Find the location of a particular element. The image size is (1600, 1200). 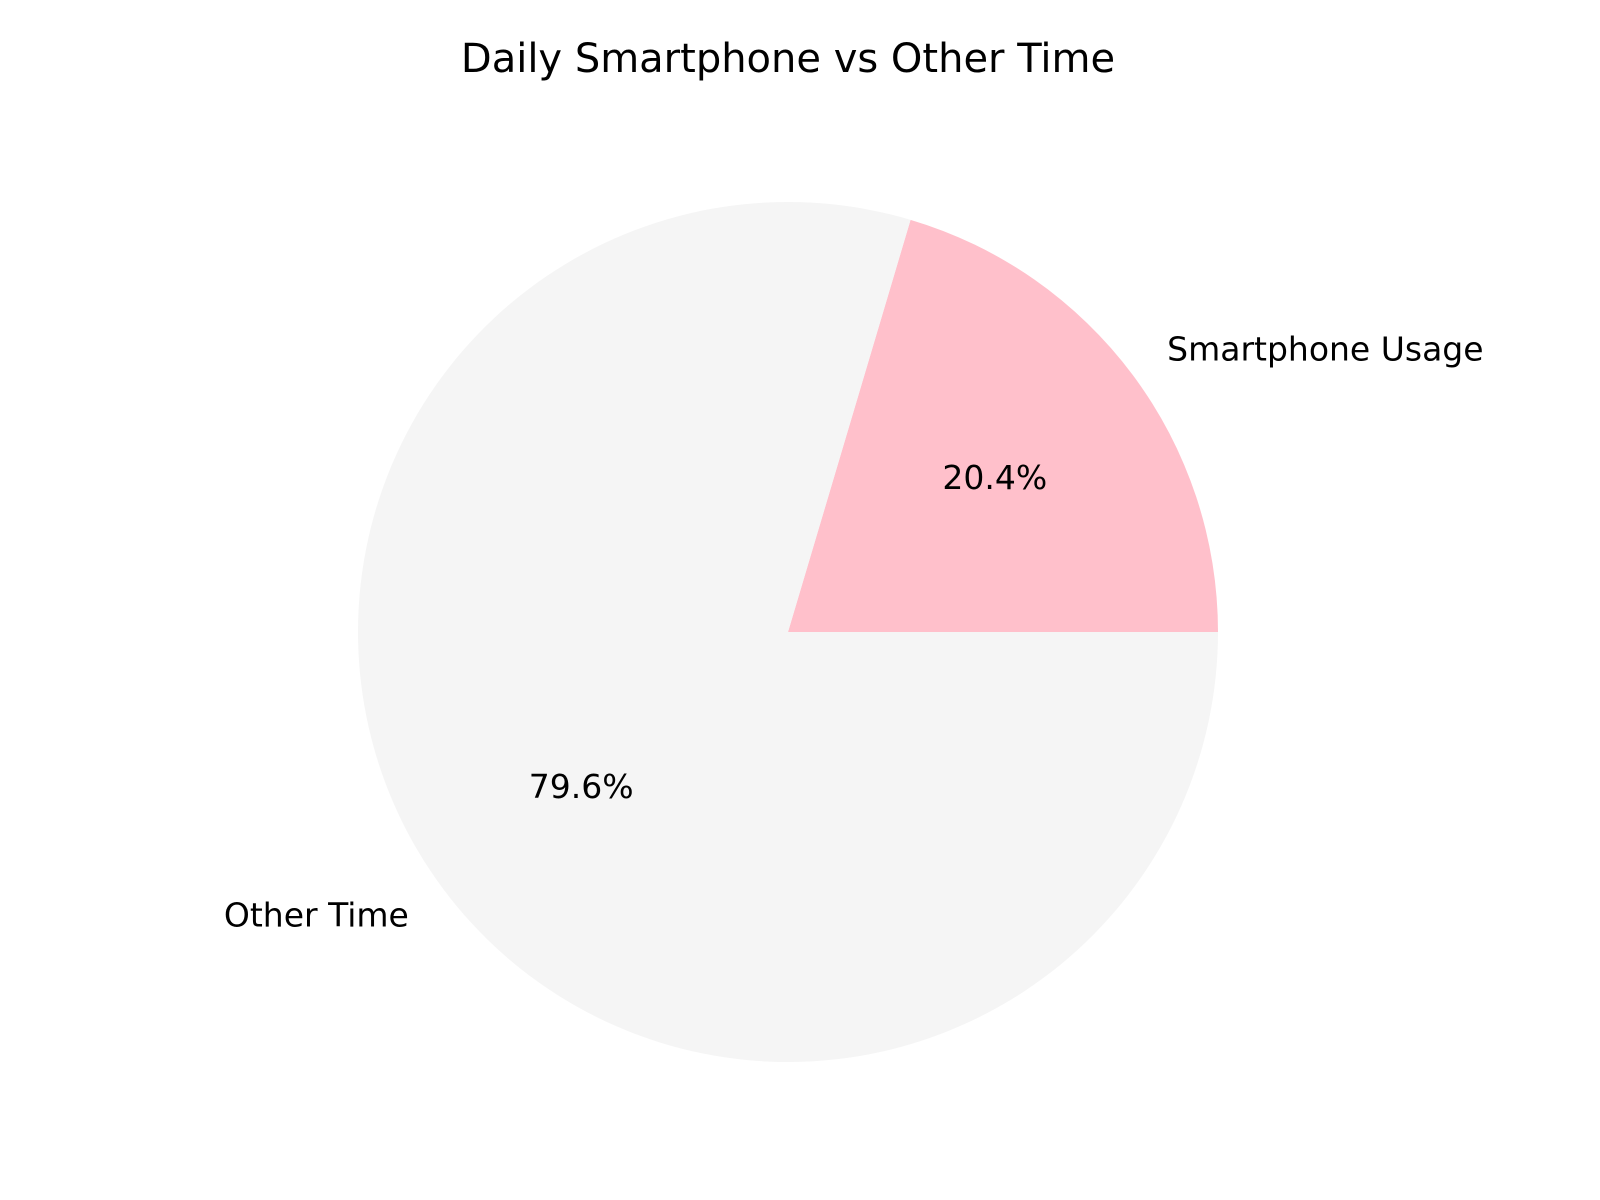

chart-title: Daily Smartphone vs Other Time is located at coordinates (788, 59).